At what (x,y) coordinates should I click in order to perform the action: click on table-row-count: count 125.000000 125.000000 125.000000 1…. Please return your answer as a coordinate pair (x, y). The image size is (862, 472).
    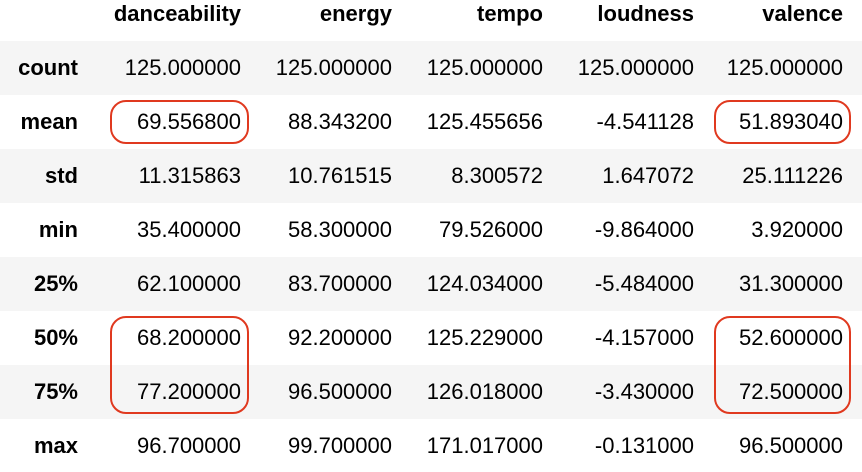
    Looking at the image, I should click on (431, 68).